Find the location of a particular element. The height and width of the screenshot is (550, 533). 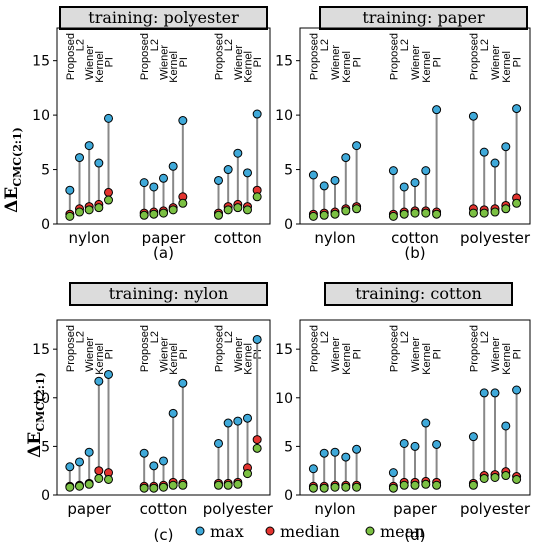

plot-frame is located at coordinates (163, 407).